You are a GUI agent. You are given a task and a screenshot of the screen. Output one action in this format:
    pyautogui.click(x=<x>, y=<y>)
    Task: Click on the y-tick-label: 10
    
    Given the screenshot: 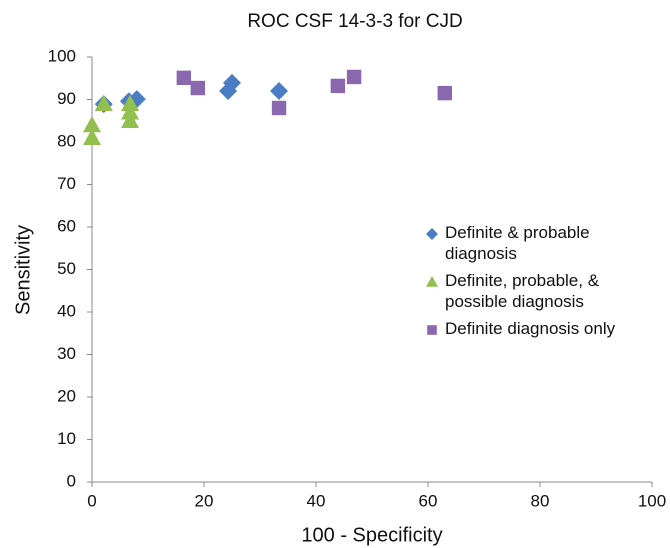 What is the action you would take?
    pyautogui.click(x=66, y=438)
    